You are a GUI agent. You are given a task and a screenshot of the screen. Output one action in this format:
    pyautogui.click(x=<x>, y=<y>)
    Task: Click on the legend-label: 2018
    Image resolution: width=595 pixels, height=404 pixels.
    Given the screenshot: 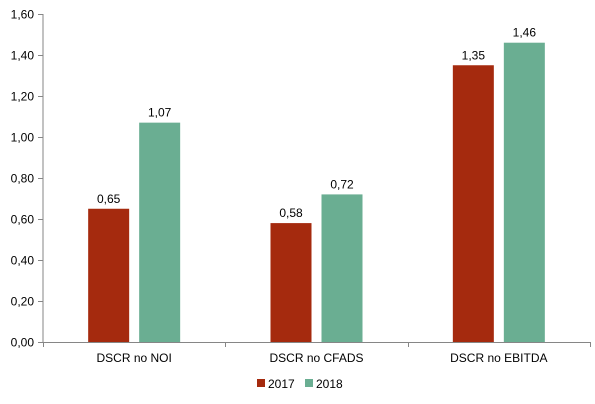 What is the action you would take?
    pyautogui.click(x=329, y=384)
    